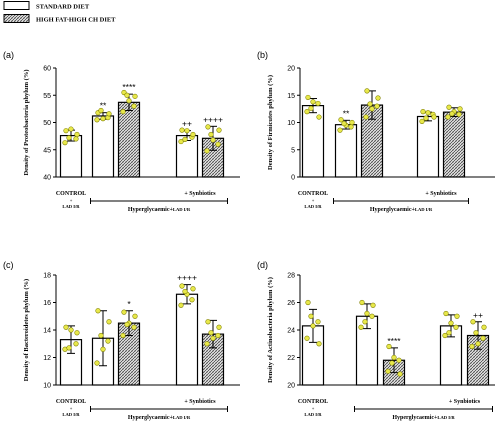  Describe the element at coordinates (291, 303) in the screenshot. I see `y-tick-label: 26` at that location.